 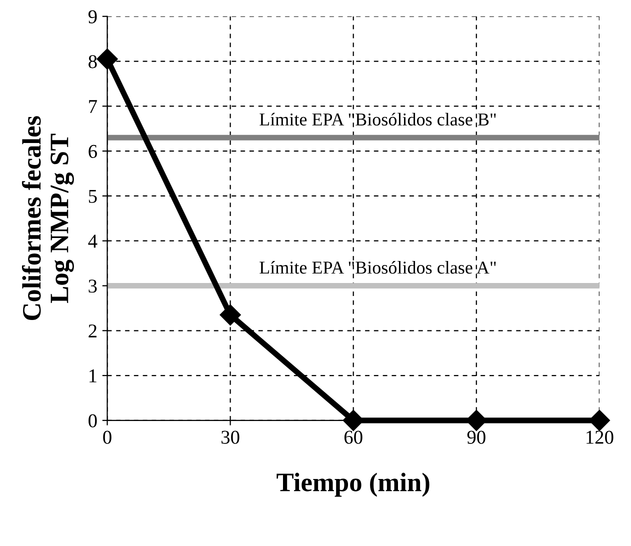 What do you see at coordinates (93, 106) in the screenshot?
I see `y-tick-label: 7` at bounding box center [93, 106].